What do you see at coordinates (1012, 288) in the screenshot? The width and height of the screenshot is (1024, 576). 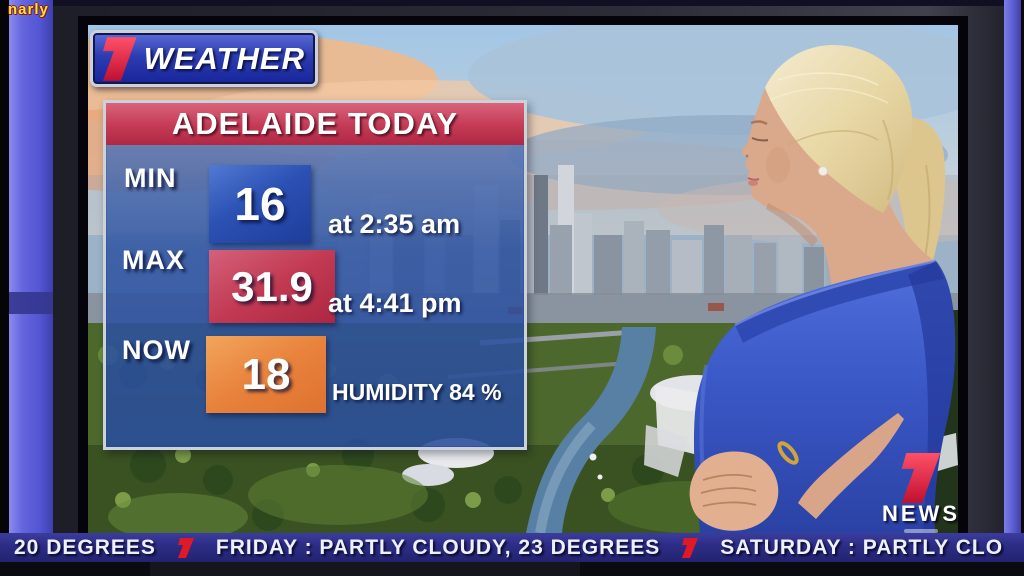 I see `studio-right-purple-bar` at bounding box center [1012, 288].